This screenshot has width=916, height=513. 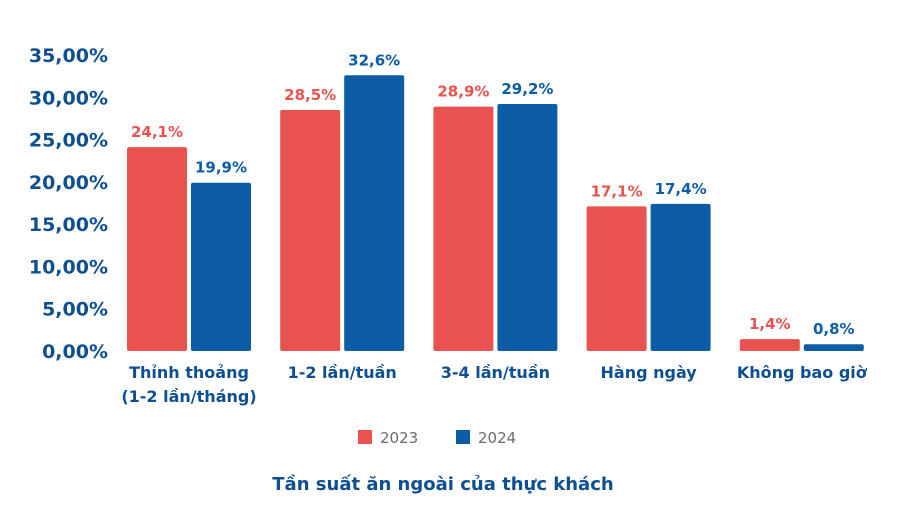 I want to click on data-label: 1,4%, so click(x=770, y=324).